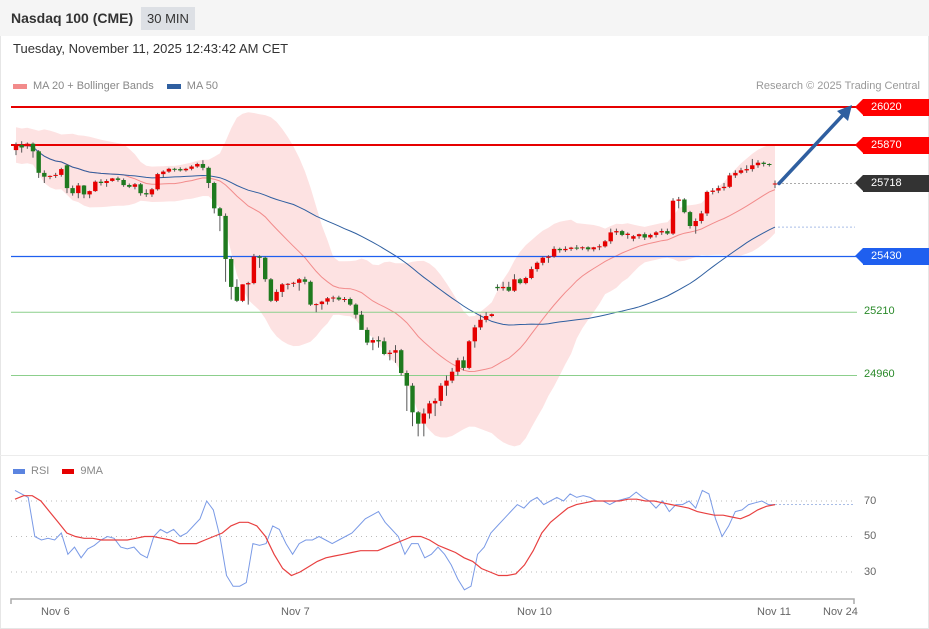 Image resolution: width=929 pixels, height=629 pixels. Describe the element at coordinates (19, 471) in the screenshot. I see `rsi-swatch-icon` at that location.